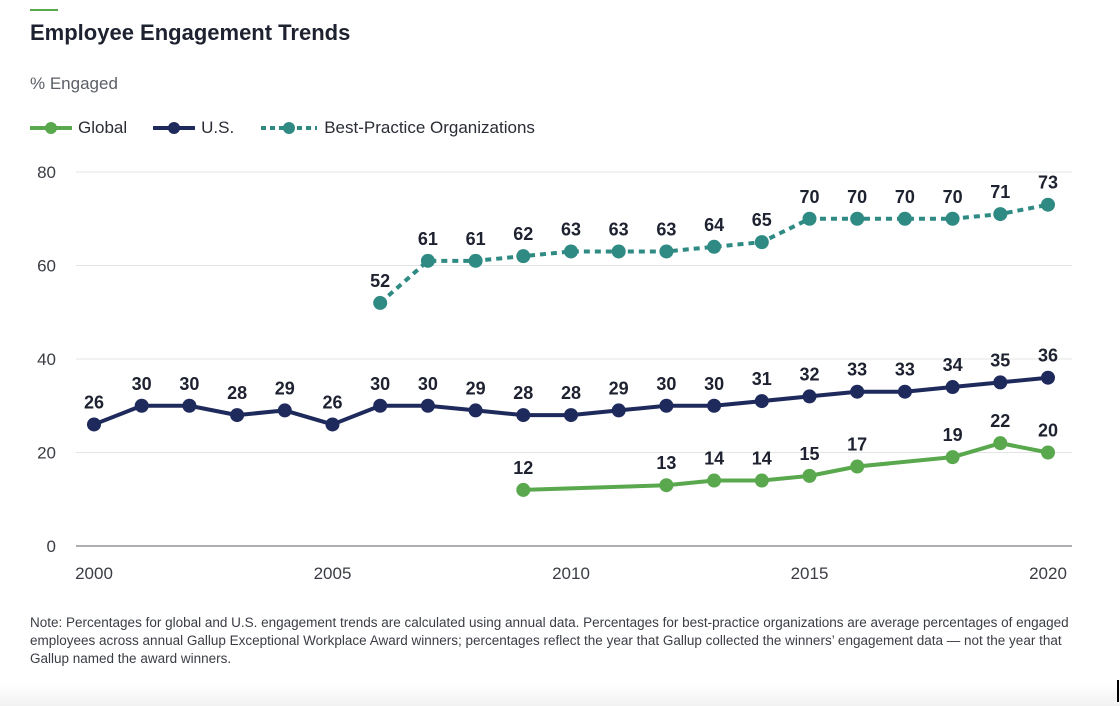  What do you see at coordinates (380, 302) in the screenshot?
I see `data-point-best-practice-organizations-2006` at bounding box center [380, 302].